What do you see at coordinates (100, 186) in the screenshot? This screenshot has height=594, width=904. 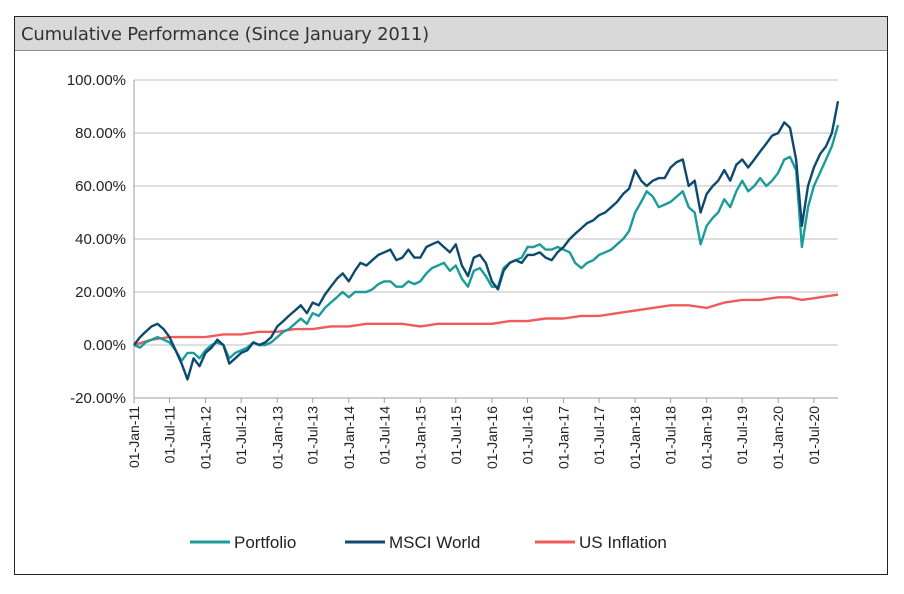 I see `y-tick-label: 60.00%` at bounding box center [100, 186].